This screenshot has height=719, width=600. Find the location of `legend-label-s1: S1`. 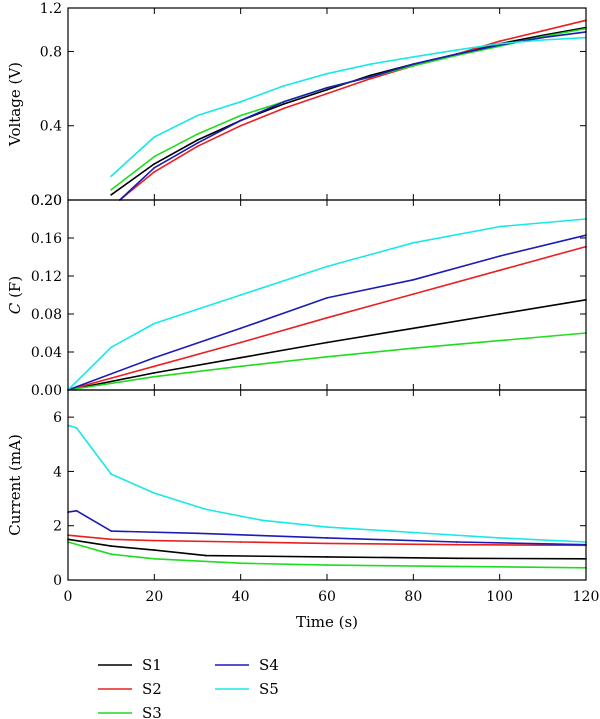

legend-label-s1: S1 is located at coordinates (152, 665).